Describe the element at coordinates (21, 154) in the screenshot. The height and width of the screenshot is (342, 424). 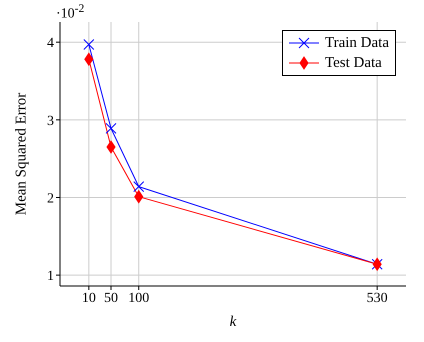
I see `y-axis-title: Mean Squared Error` at that location.